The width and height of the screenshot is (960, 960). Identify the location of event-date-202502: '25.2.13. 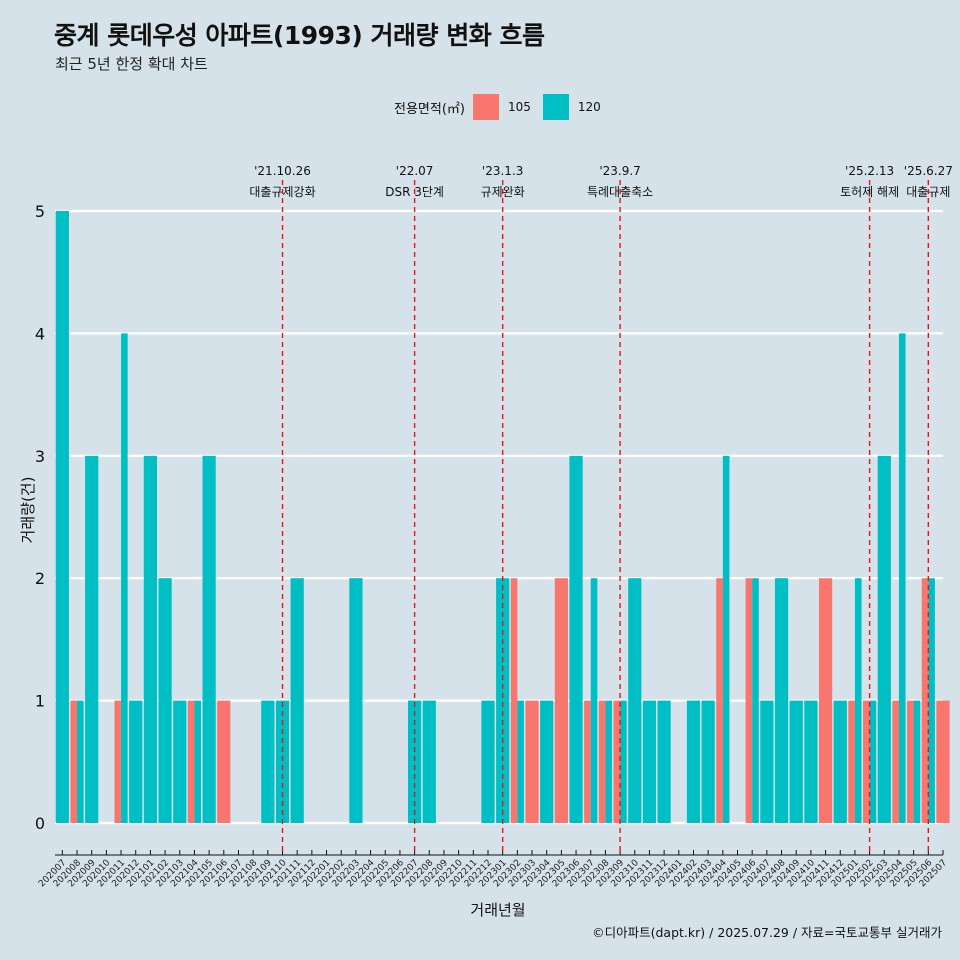
(869, 171).